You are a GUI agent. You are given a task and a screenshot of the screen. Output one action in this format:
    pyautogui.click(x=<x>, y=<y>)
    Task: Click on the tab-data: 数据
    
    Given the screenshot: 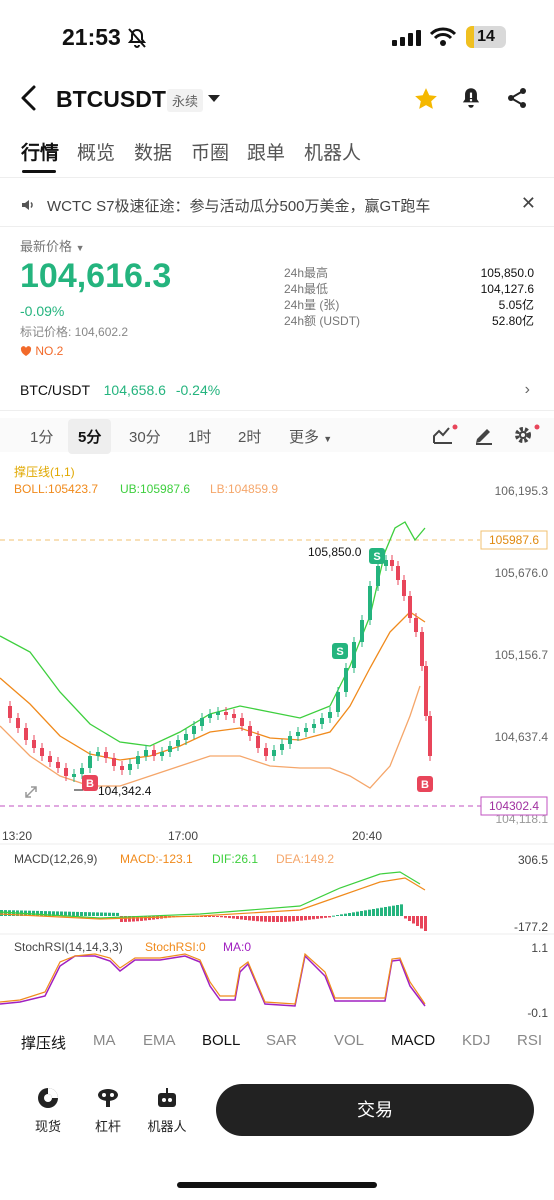 What is the action you would take?
    pyautogui.click(x=153, y=153)
    